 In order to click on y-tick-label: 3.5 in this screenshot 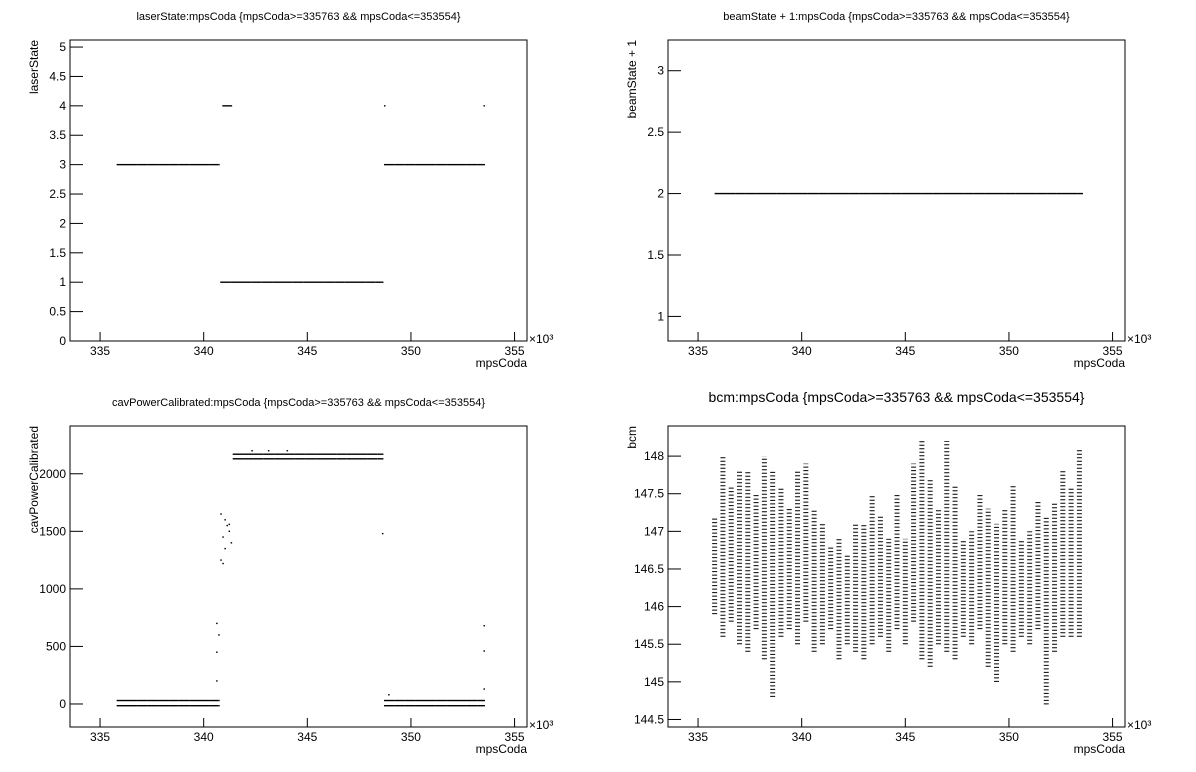, I will do `click(57, 135)`.